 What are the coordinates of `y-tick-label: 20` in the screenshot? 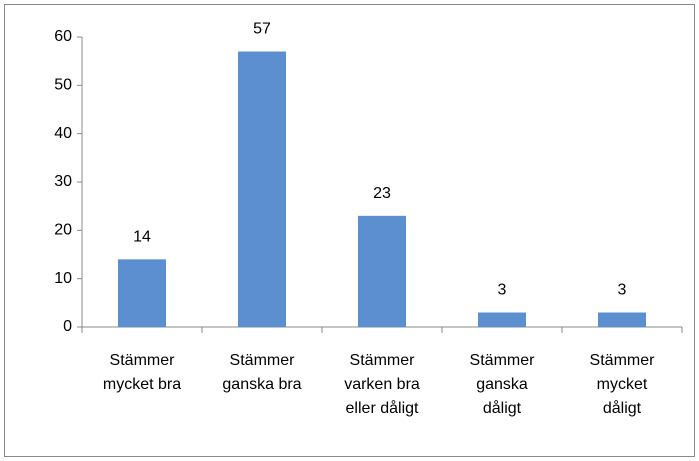 It's located at (63, 230).